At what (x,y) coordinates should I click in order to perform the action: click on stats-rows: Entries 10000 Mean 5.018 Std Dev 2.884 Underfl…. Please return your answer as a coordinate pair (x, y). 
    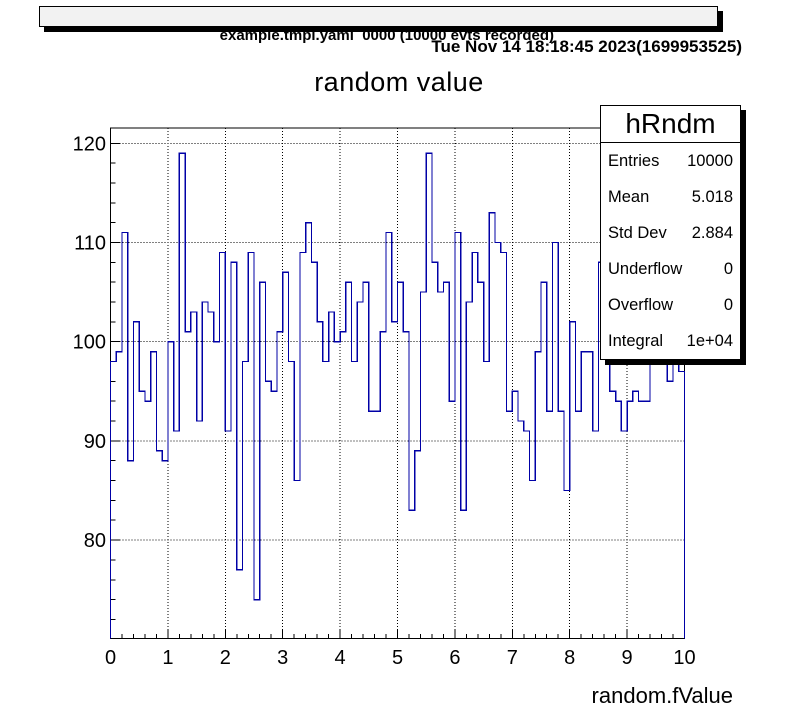
    Looking at the image, I should click on (670, 251).